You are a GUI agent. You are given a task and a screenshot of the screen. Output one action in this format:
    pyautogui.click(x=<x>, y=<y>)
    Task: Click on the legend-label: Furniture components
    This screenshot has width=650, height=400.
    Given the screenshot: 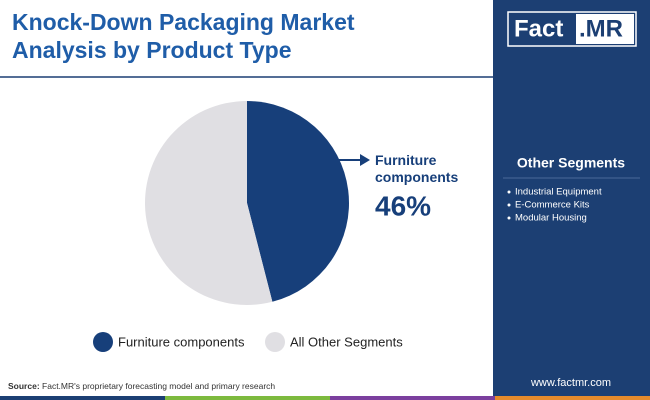 What is the action you would take?
    pyautogui.click(x=181, y=341)
    